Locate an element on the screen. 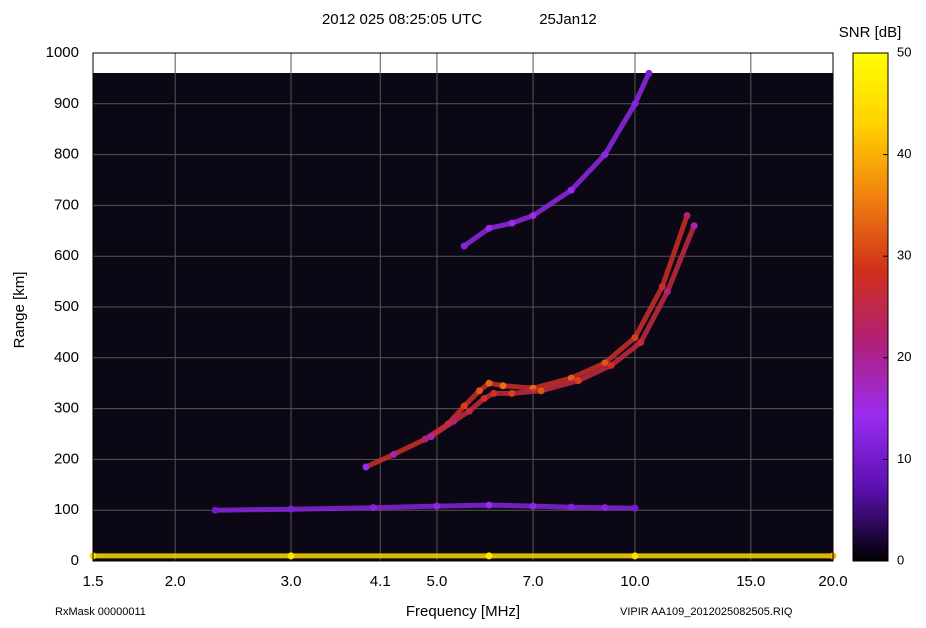 This screenshot has height=628, width=926. date-label: 25Jan12 is located at coordinates (568, 19).